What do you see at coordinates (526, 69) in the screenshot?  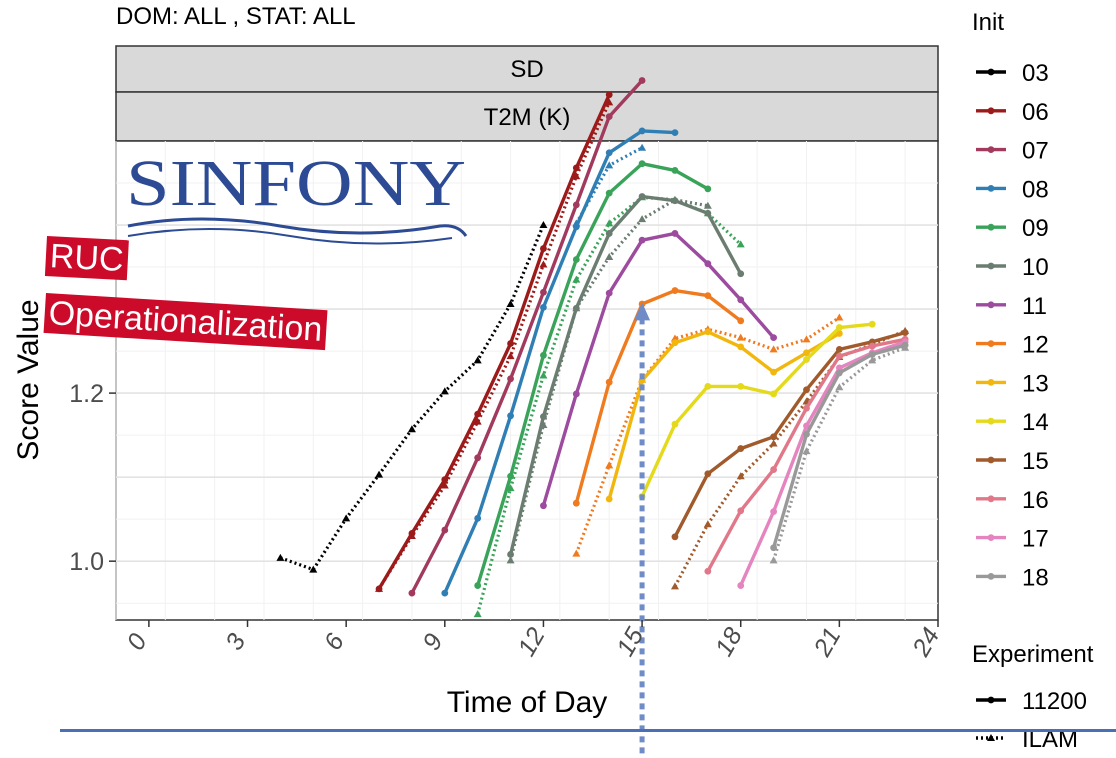 I see `strip-label-sd: SD` at bounding box center [526, 69].